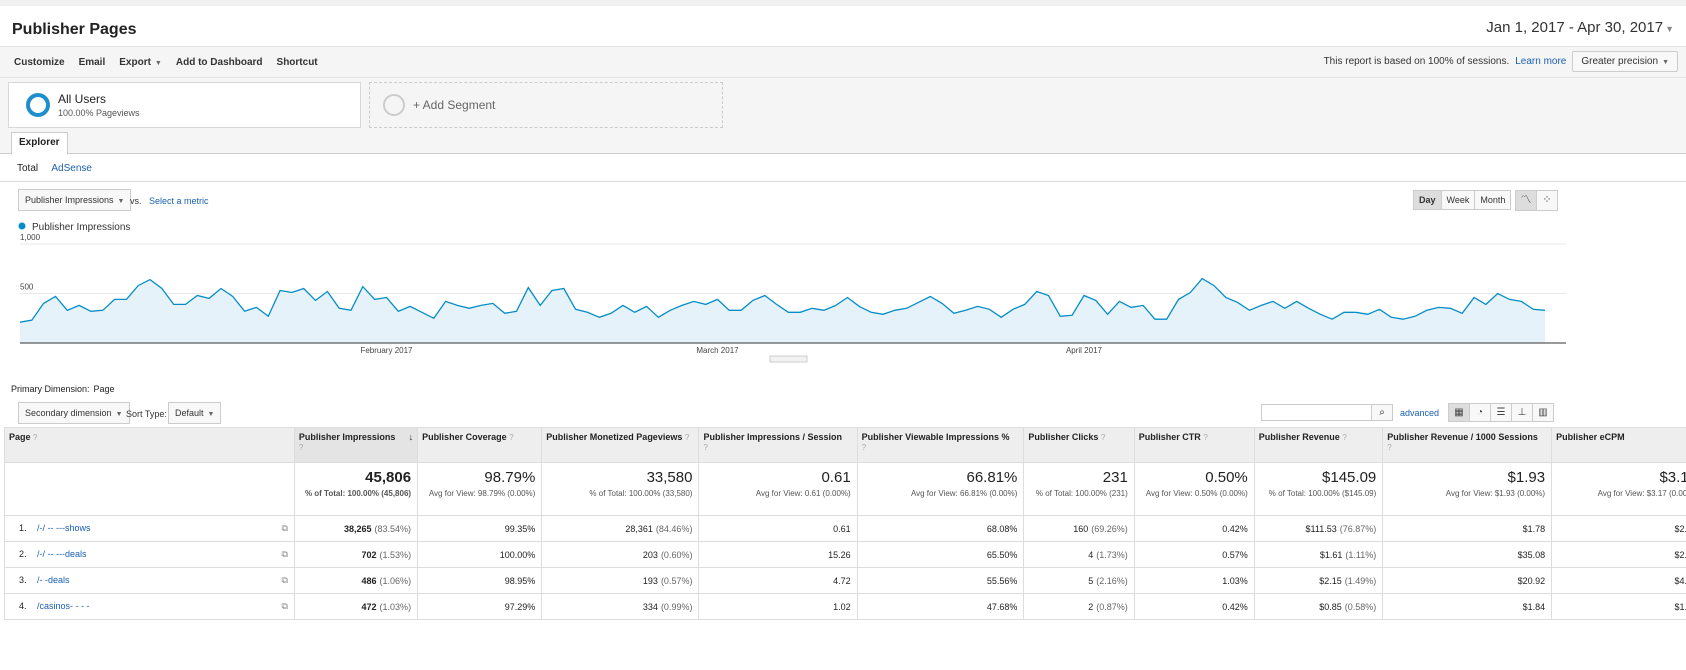 The image size is (1686, 670). What do you see at coordinates (1382, 412) in the screenshot?
I see `search-icon: ⌕` at bounding box center [1382, 412].